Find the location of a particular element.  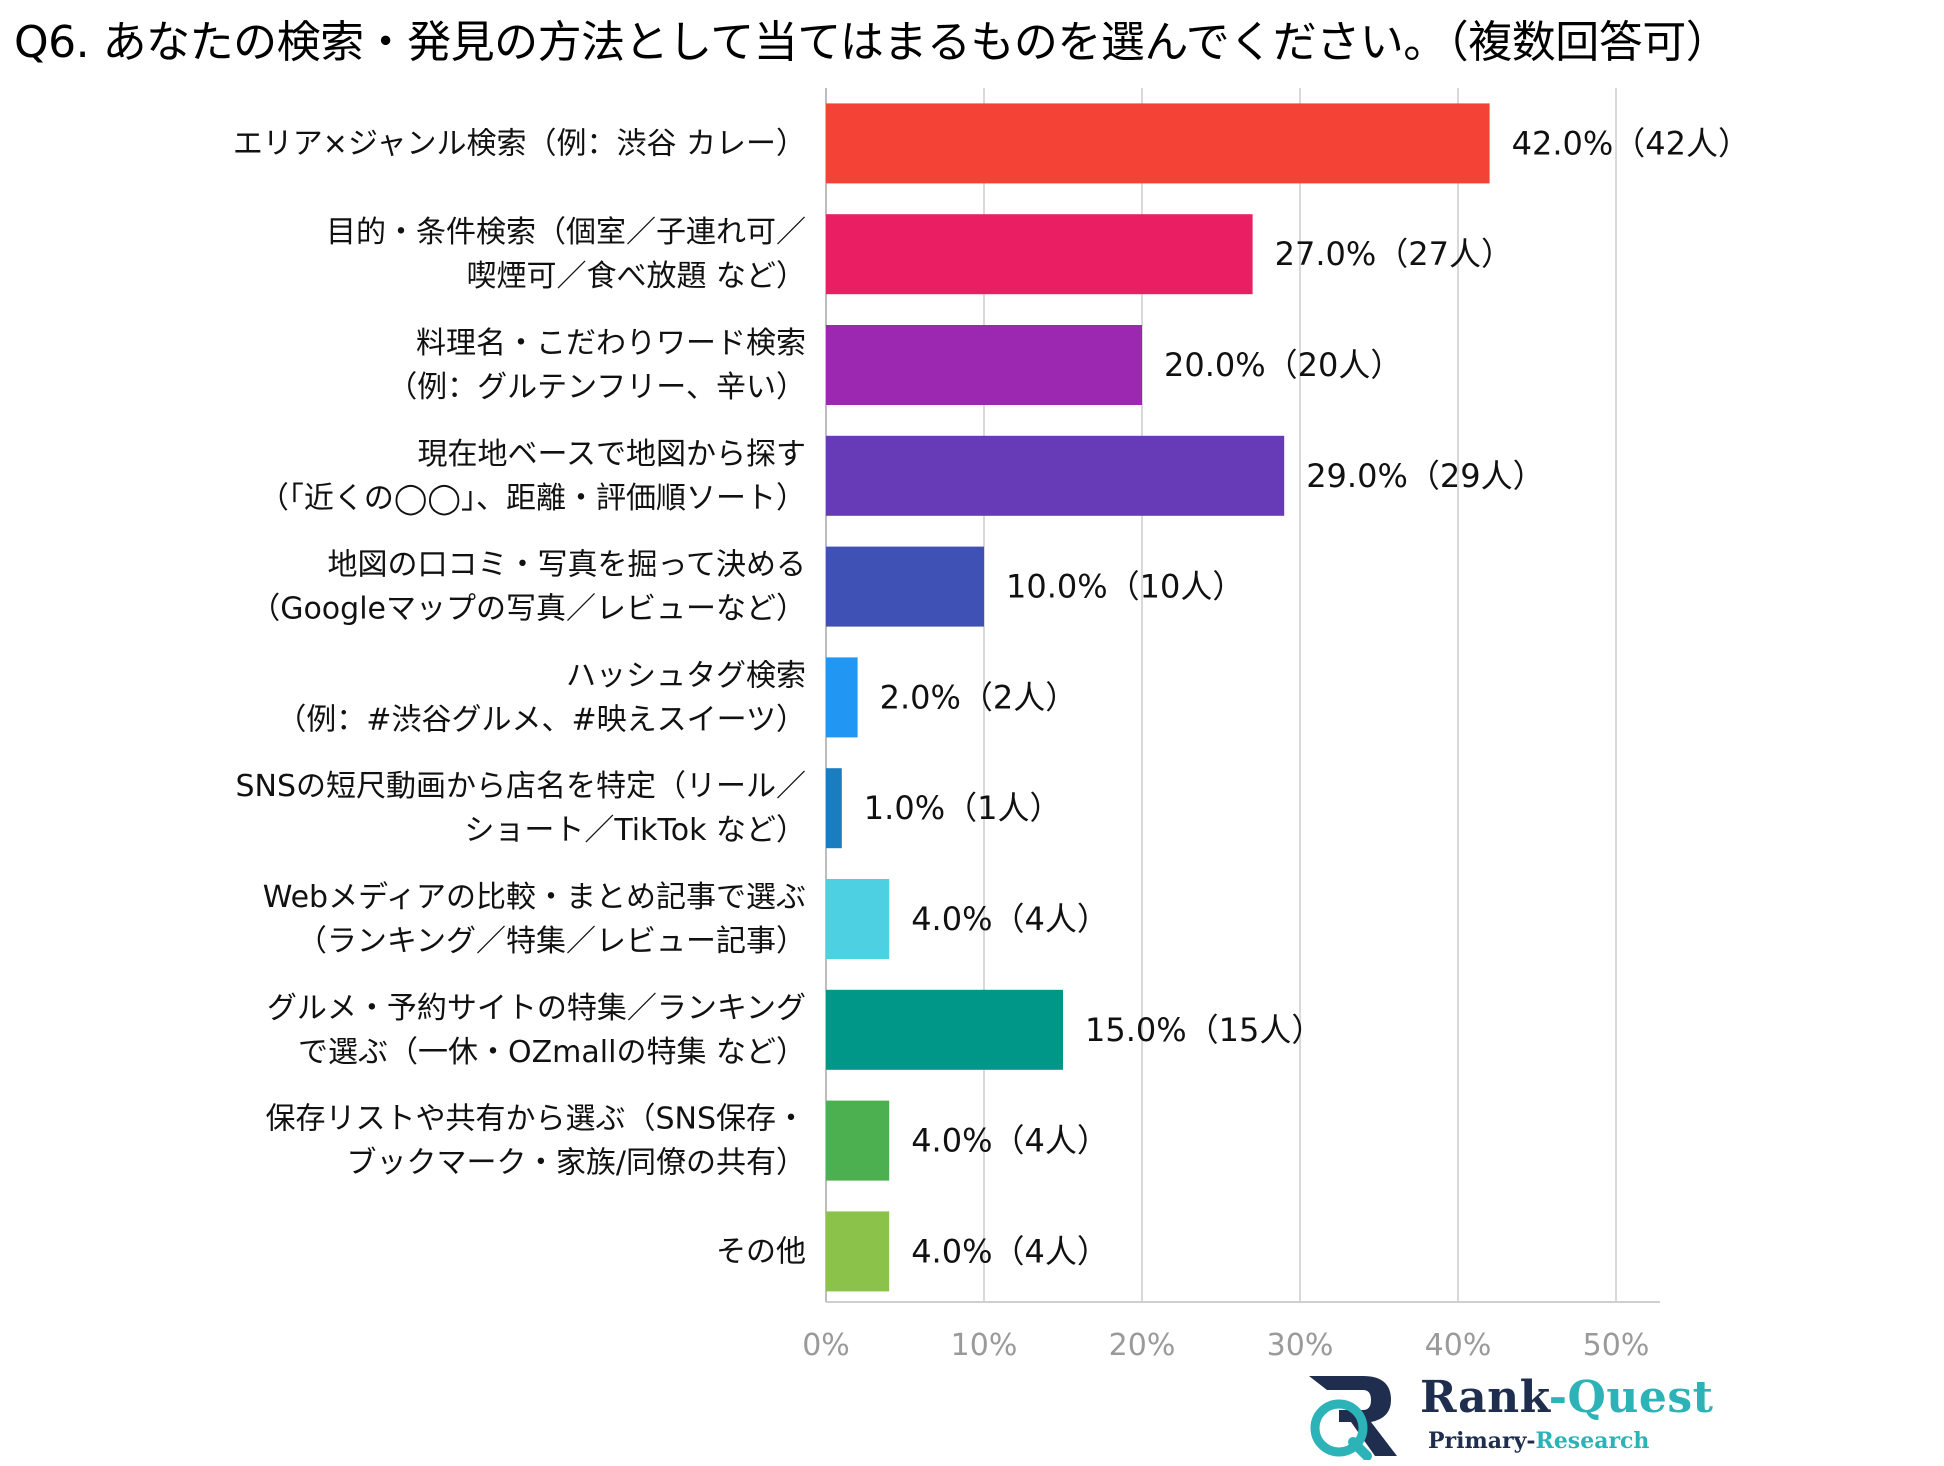

category-label: 地図の口コミ・写真を掘って決める is located at coordinates (567, 565).